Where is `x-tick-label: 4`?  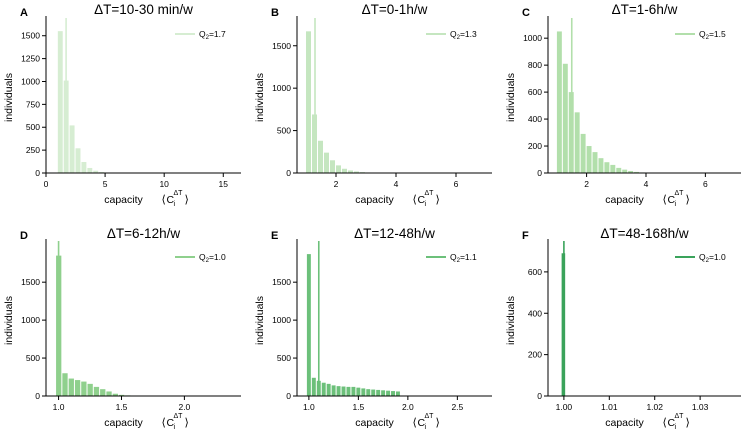
x-tick-label: 4 is located at coordinates (646, 184).